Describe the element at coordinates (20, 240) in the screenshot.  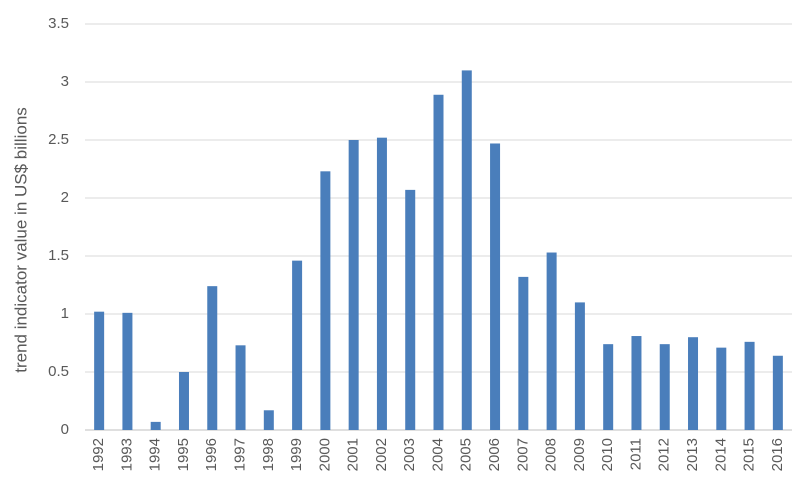
I see `y-axis-label: trend indicator value in US$ billions` at that location.